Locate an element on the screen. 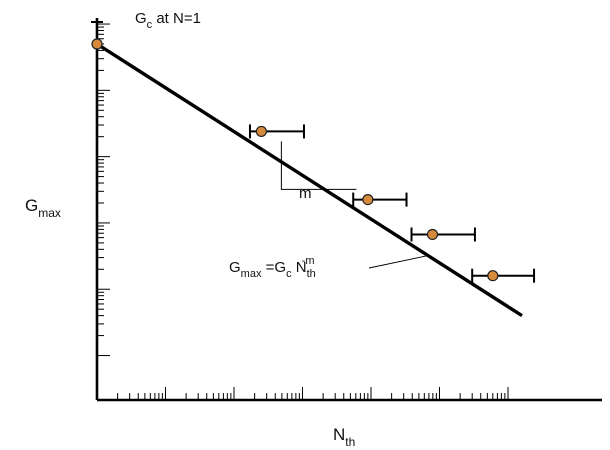  slope-label: m is located at coordinates (305, 193).